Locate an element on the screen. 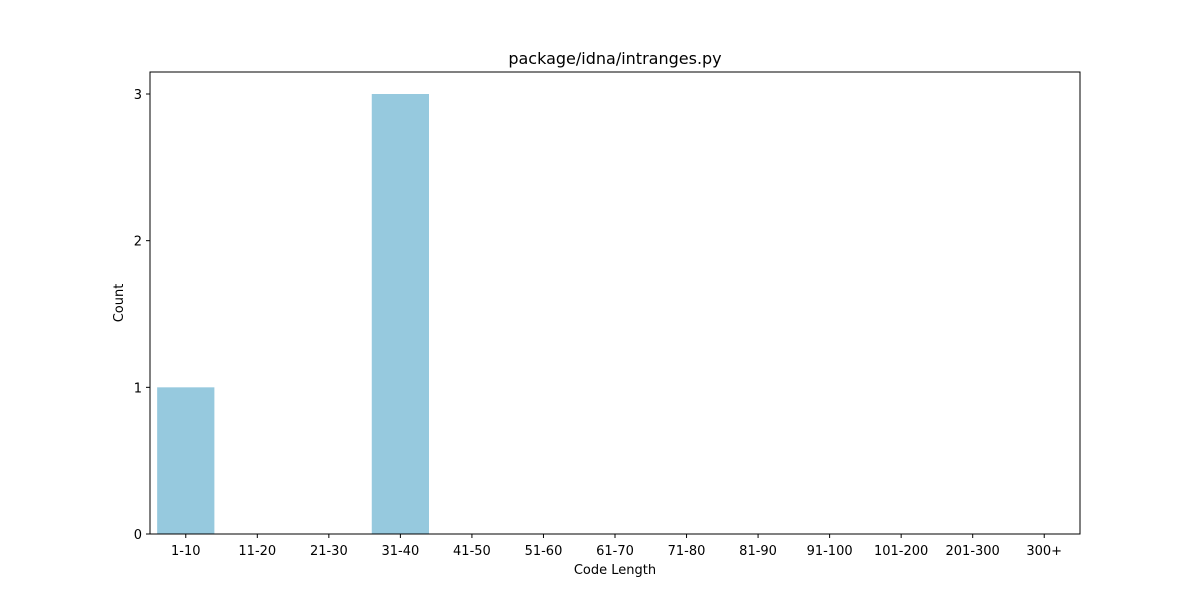 The height and width of the screenshot is (604, 1200). x-tick-label: 41-50 is located at coordinates (472, 551).